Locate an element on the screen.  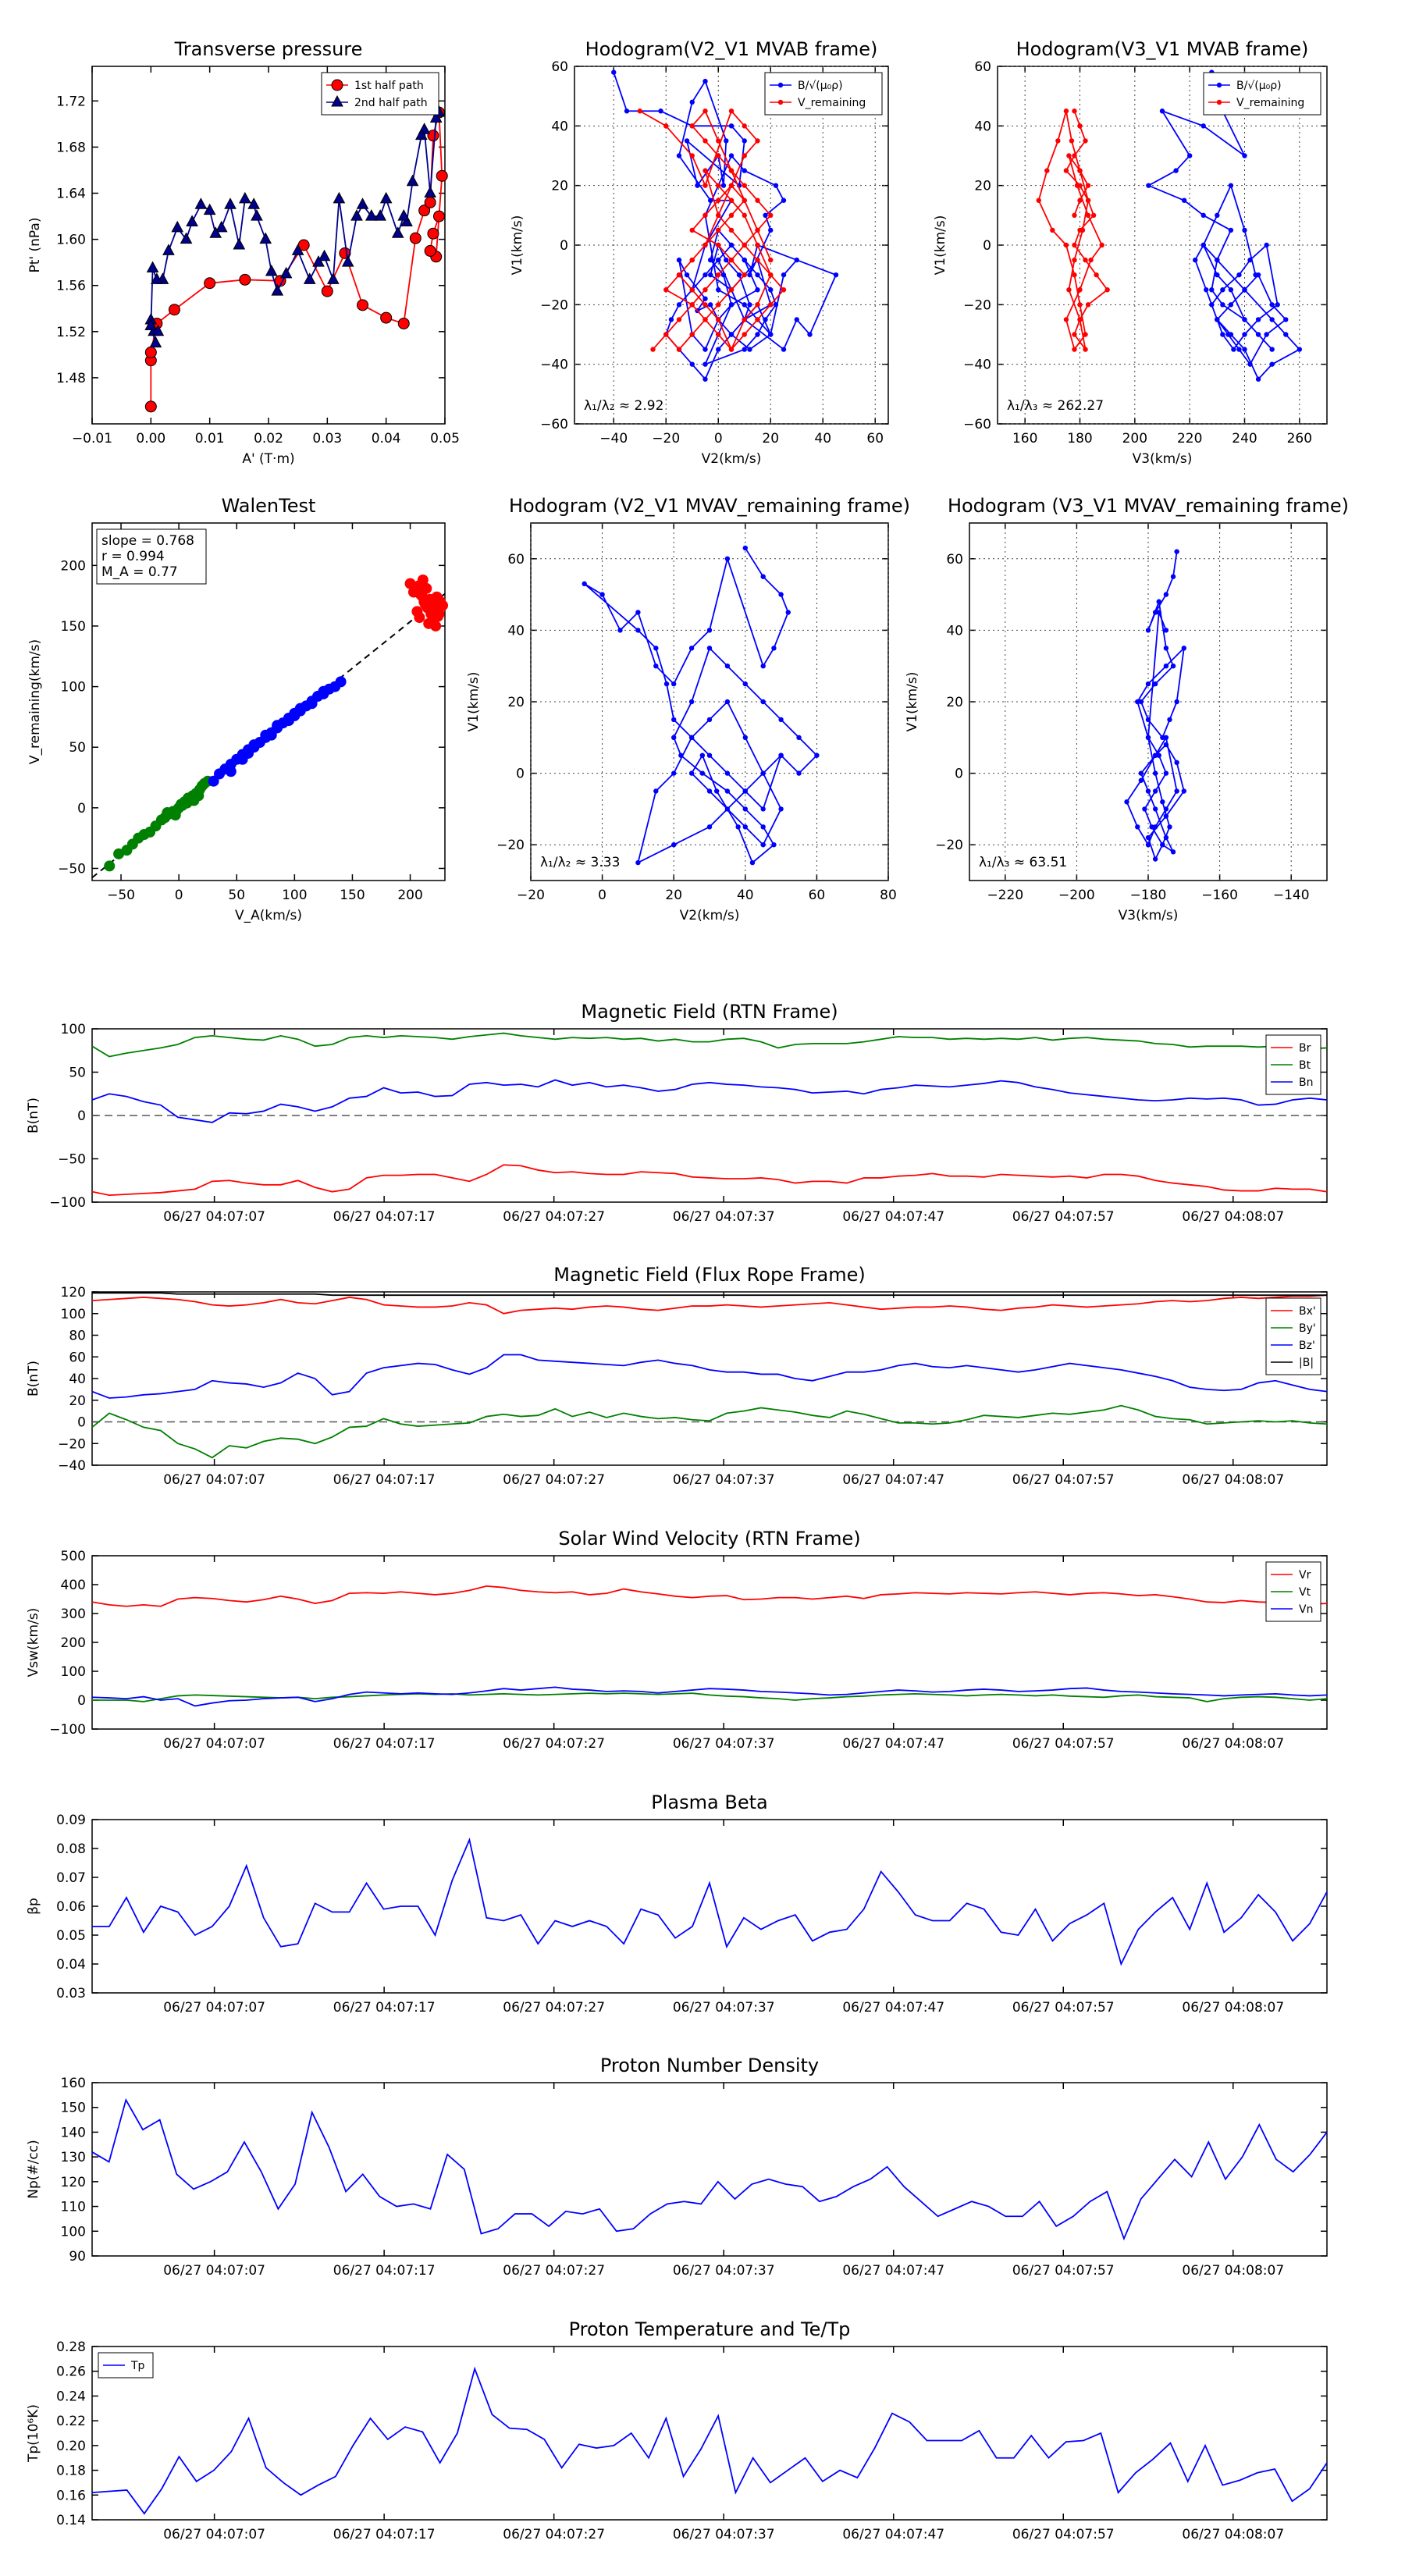
ts1-xtick-label: 06/27 04:07:37 is located at coordinates (724, 1217).